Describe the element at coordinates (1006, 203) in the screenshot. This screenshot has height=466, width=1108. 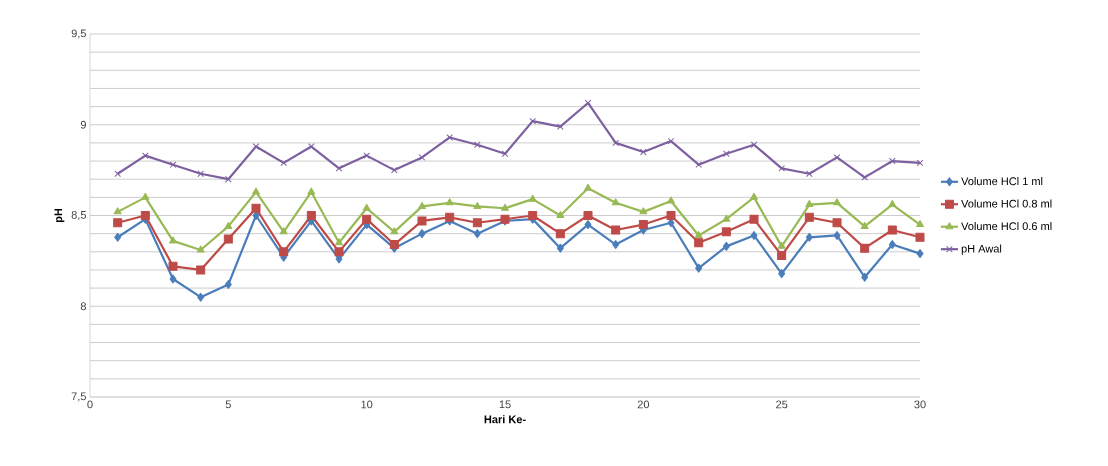
I see `legend-label: Volume HCl 0.8 ml` at that location.